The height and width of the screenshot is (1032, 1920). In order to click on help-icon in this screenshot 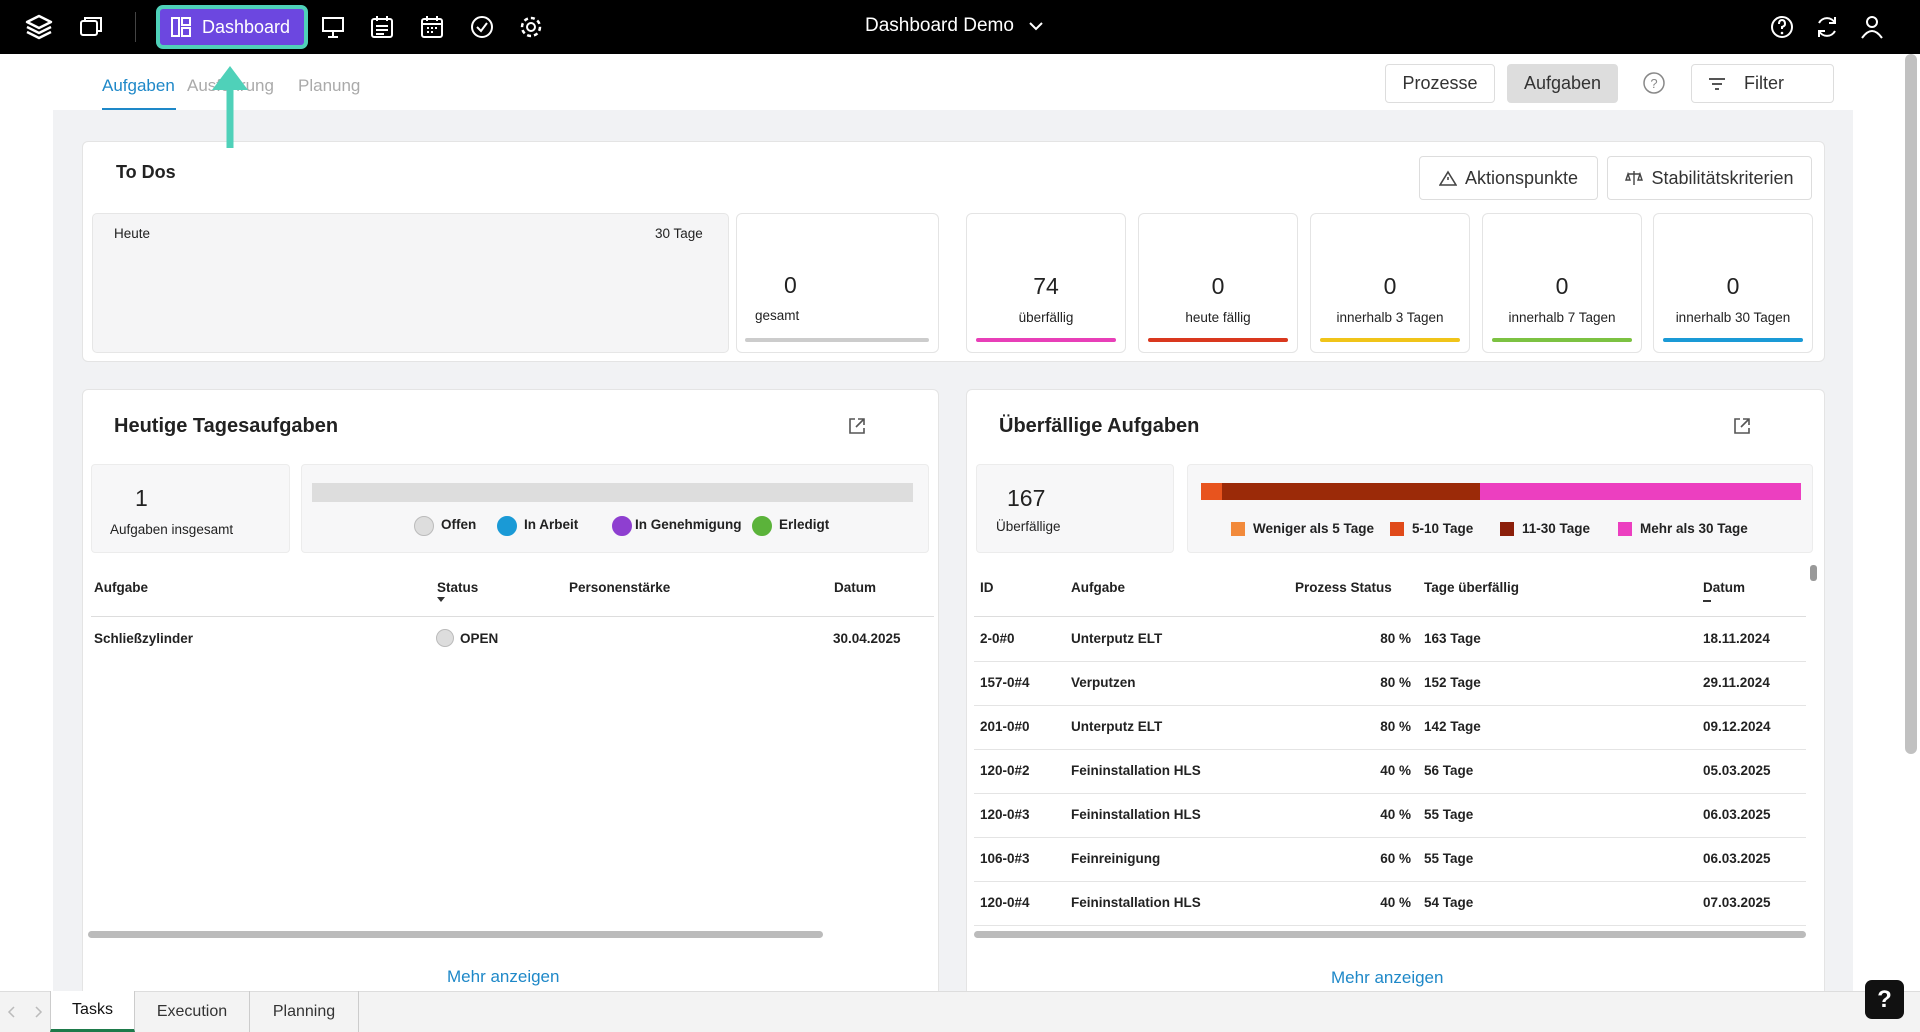, I will do `click(1782, 27)`.